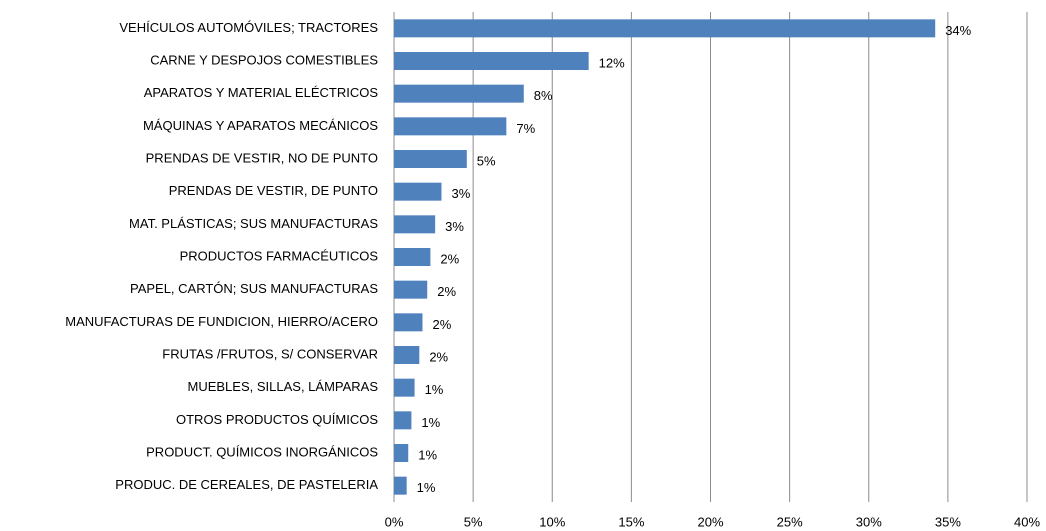  I want to click on y-tick-label: PRENDAS DE VESTIR, DE PUNTO, so click(273, 190).